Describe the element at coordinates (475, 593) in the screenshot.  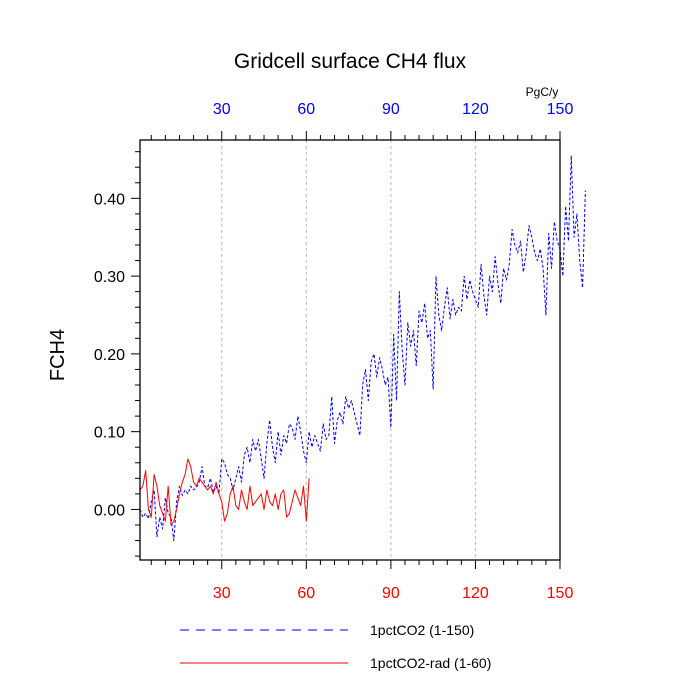
I see `x-bottom-tick-label: 120` at that location.